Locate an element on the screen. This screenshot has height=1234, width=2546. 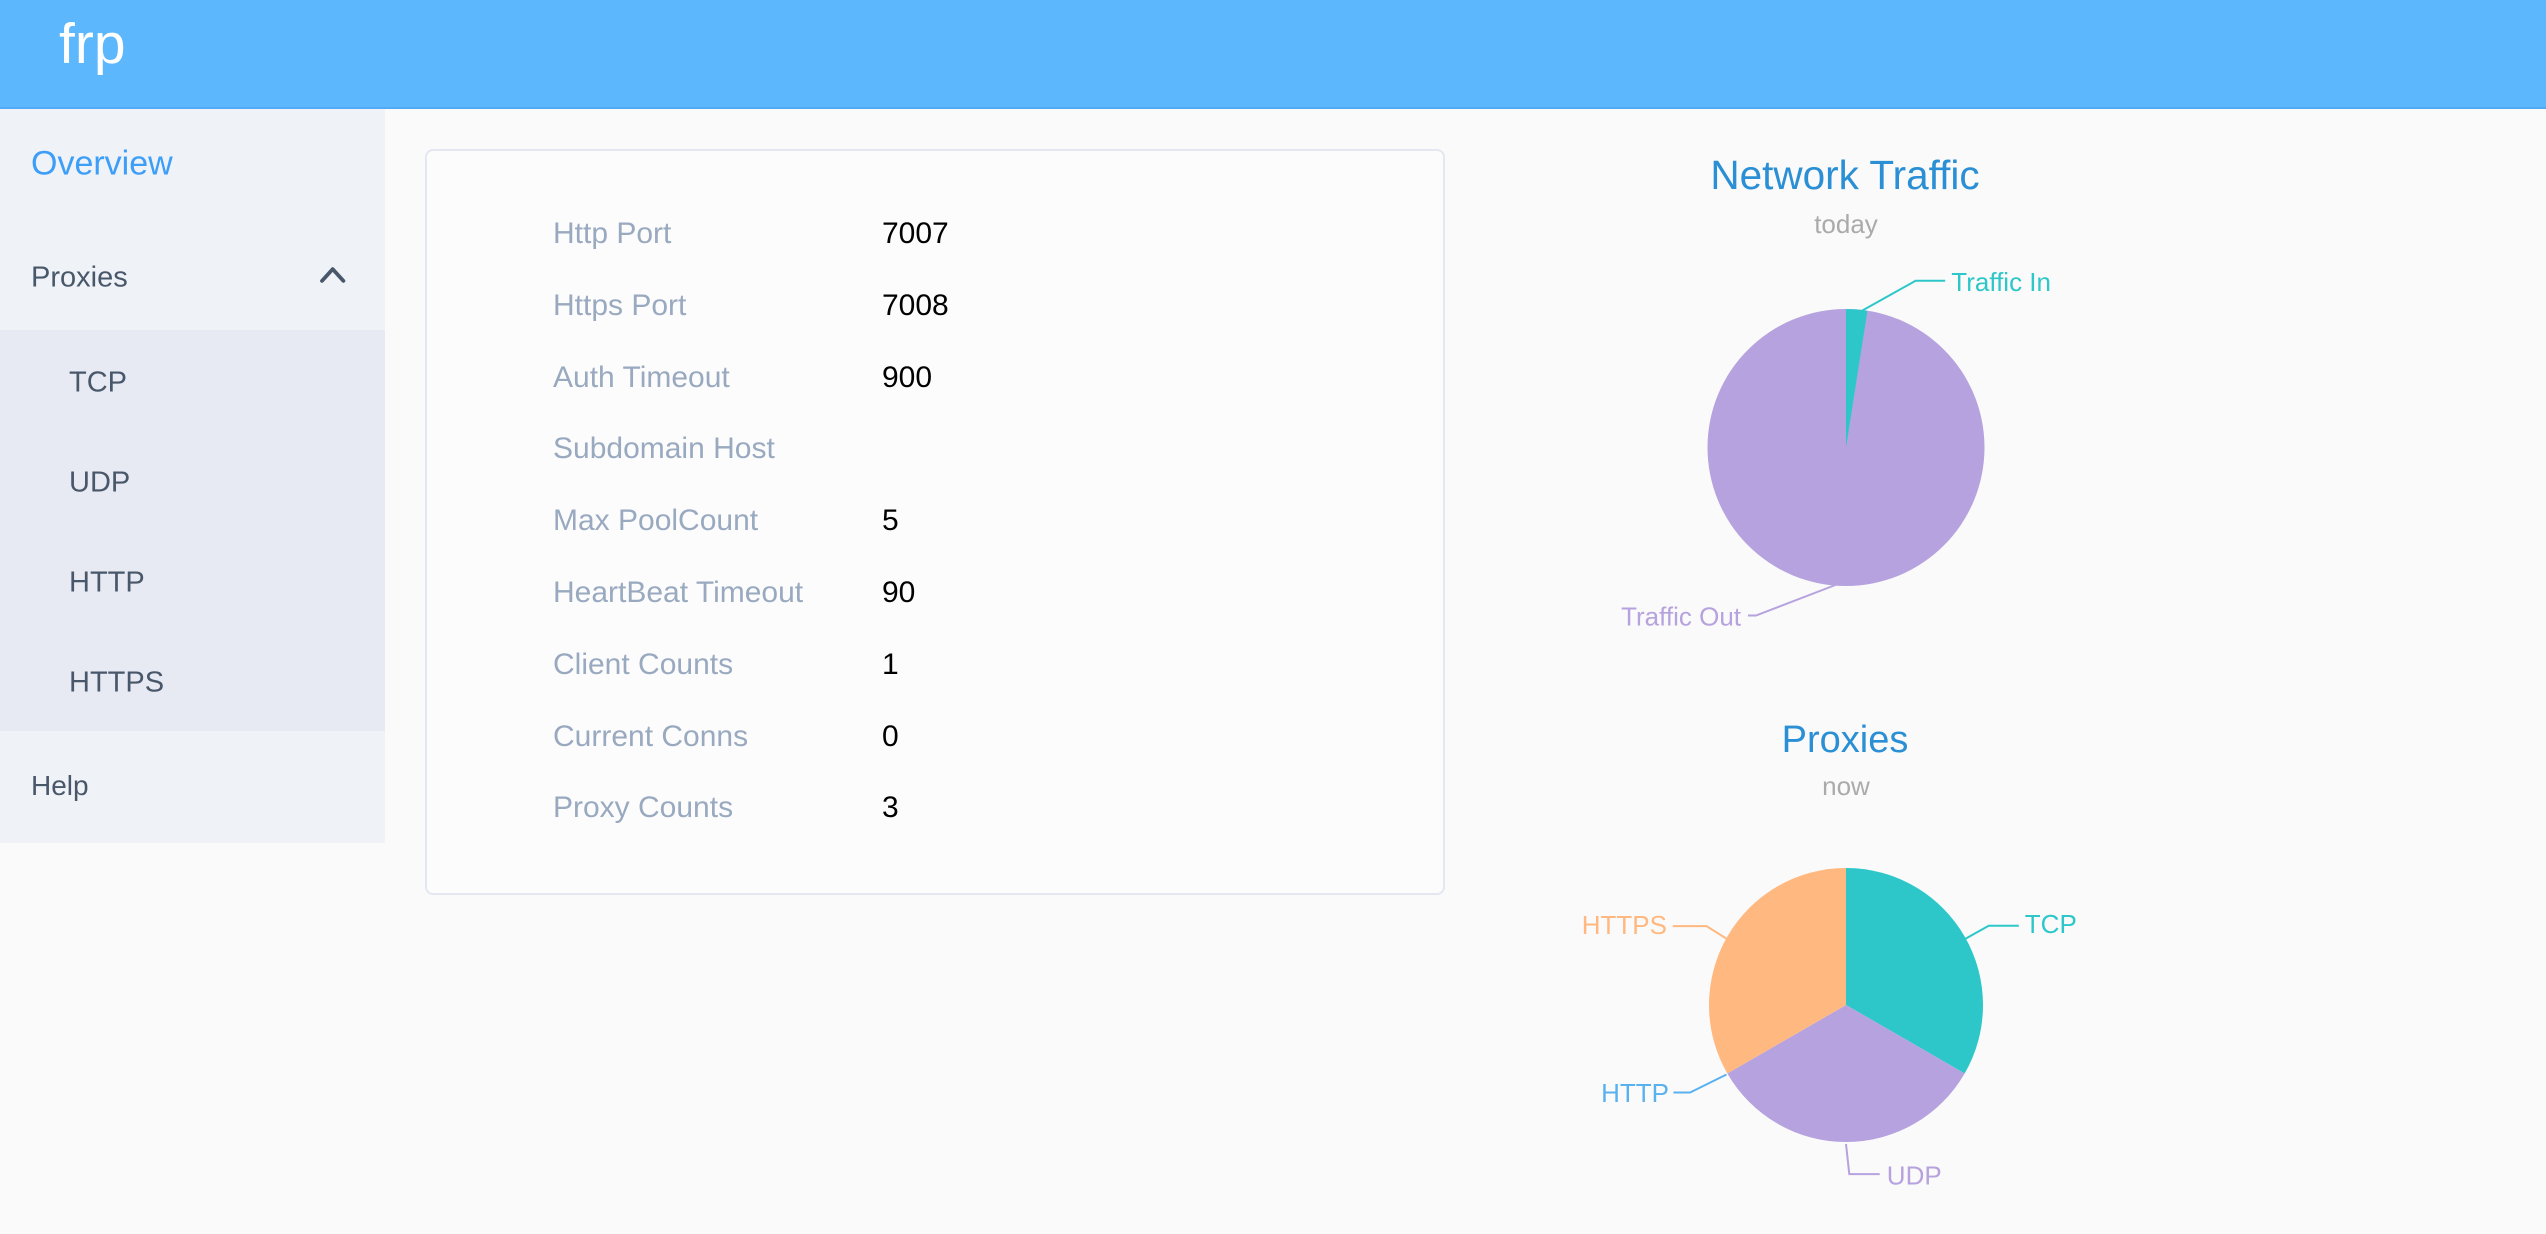
svg-text: now is located at coordinates (1846, 786).